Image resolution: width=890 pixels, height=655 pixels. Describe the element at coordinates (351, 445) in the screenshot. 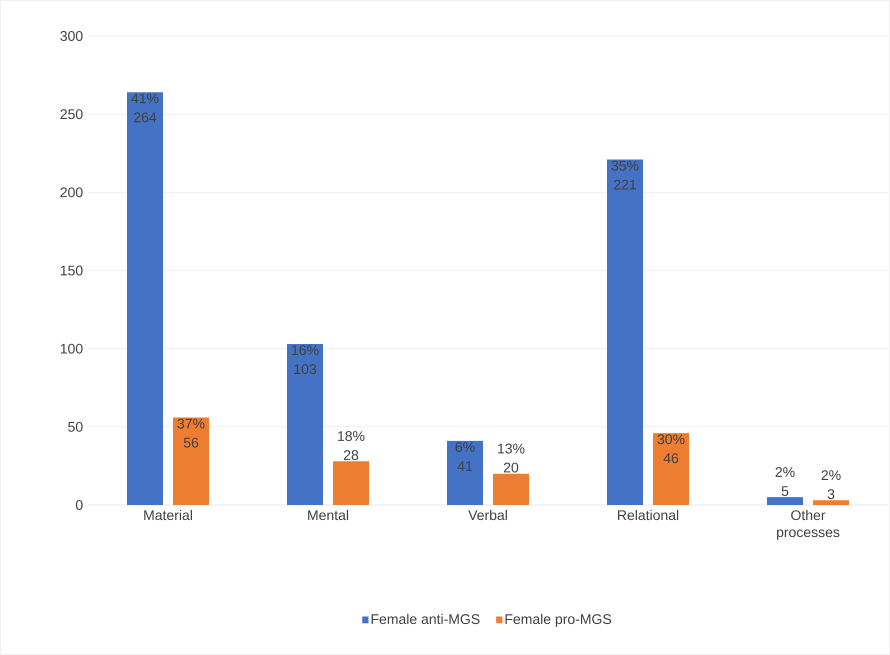

I see `data-label: 18% 28` at that location.